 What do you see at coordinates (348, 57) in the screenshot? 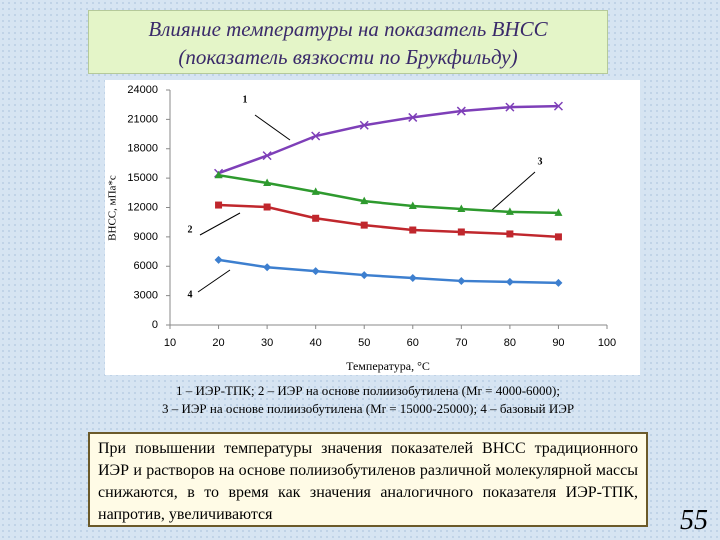
I see `title-line: (показатель вязкости по Брукфильду)` at bounding box center [348, 57].